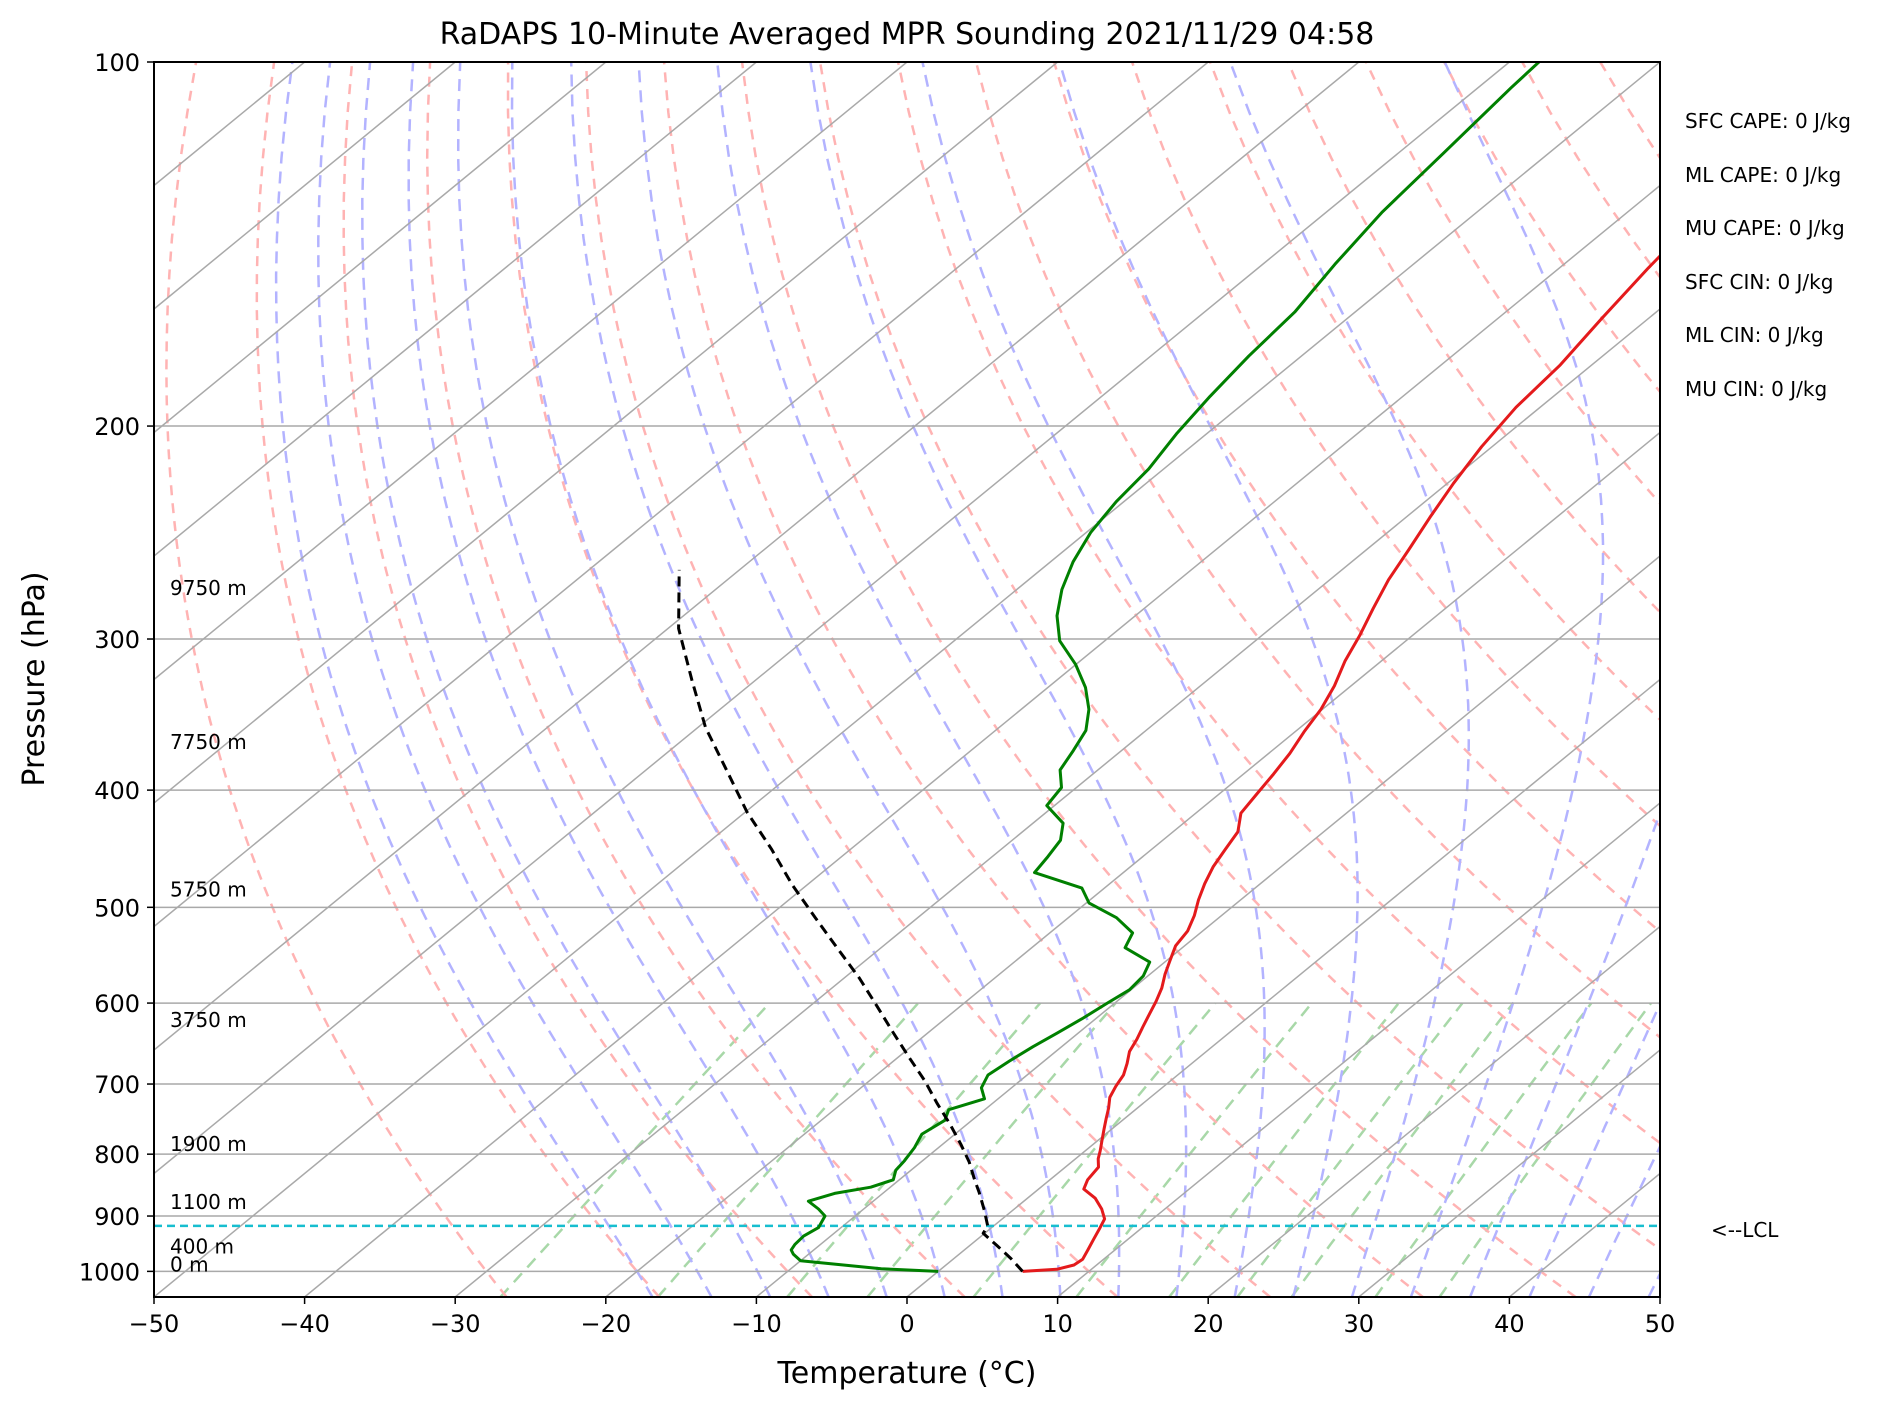 This screenshot has height=1406, width=1882. I want to click on mixing-ratio-lines, so click(1076, 1149).